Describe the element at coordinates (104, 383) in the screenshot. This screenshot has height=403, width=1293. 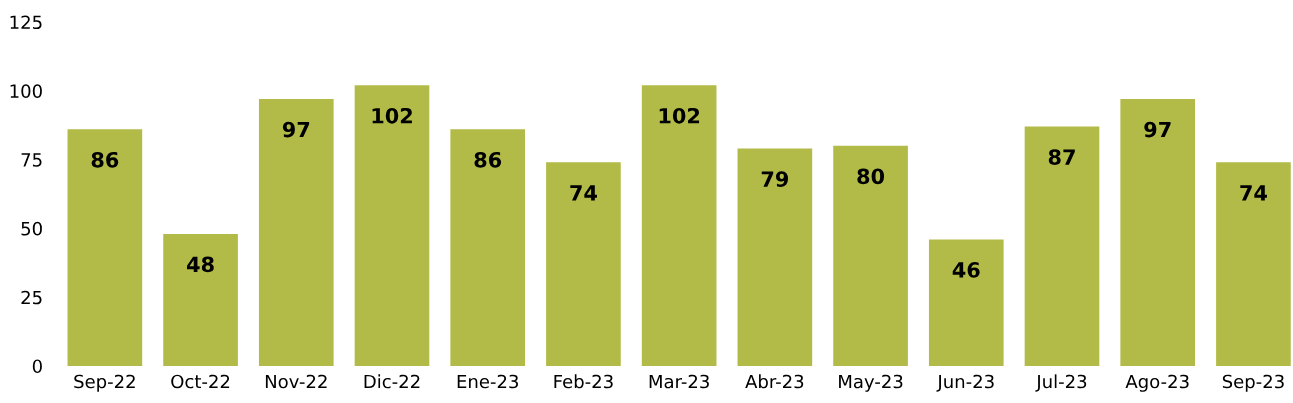
I see `x-tick-label: Sep-22` at that location.